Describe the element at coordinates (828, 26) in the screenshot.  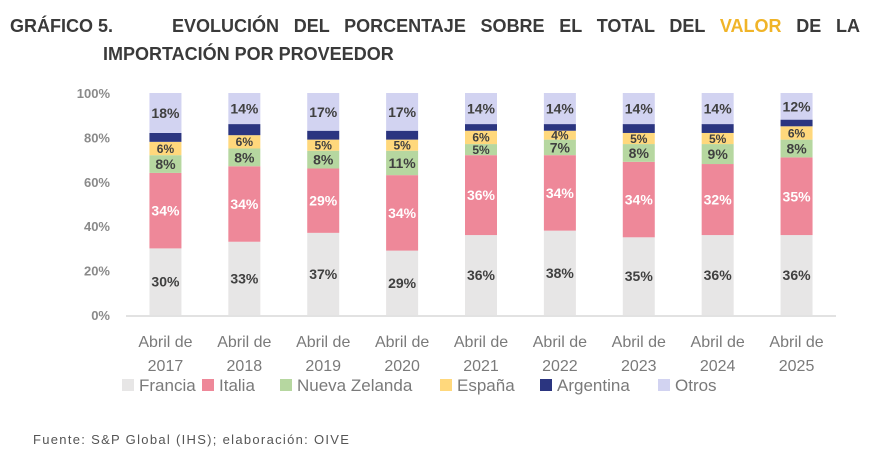
I see `title-text-end: DE LA` at that location.